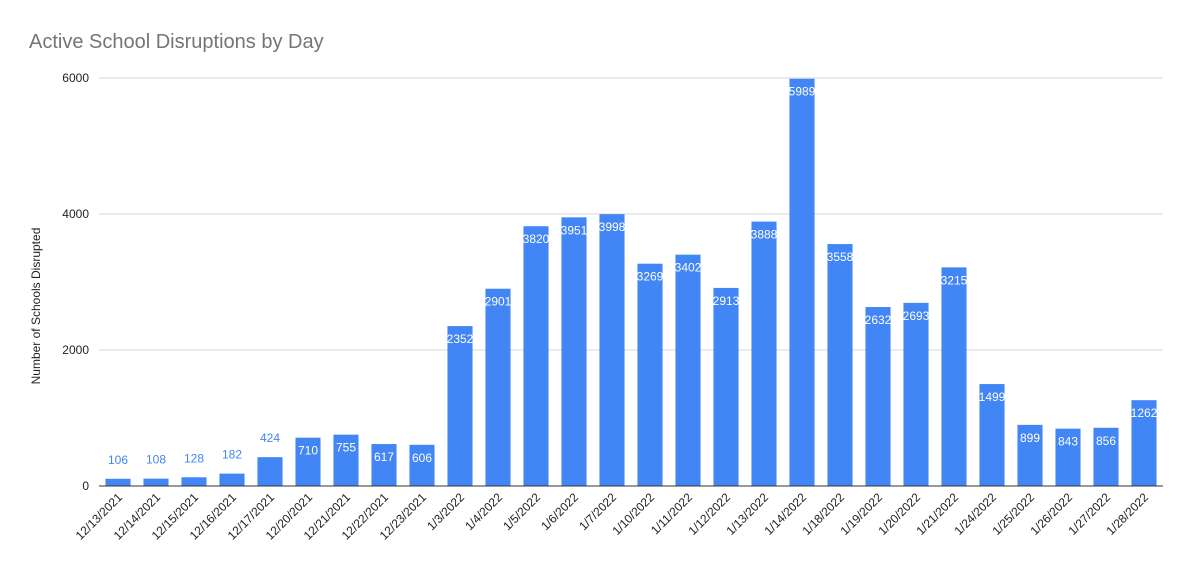 Image resolution: width=1192 pixels, height=570 pixels. Describe the element at coordinates (1144, 413) in the screenshot. I see `data-label: 1262` at that location.